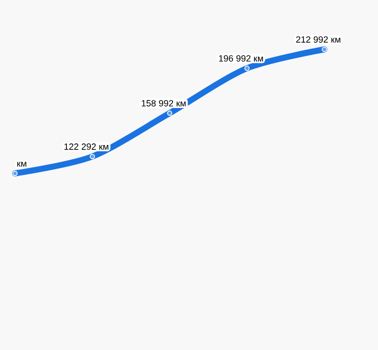  Describe the element at coordinates (21, 164) in the screenshot. I see `data-label: км` at that location.